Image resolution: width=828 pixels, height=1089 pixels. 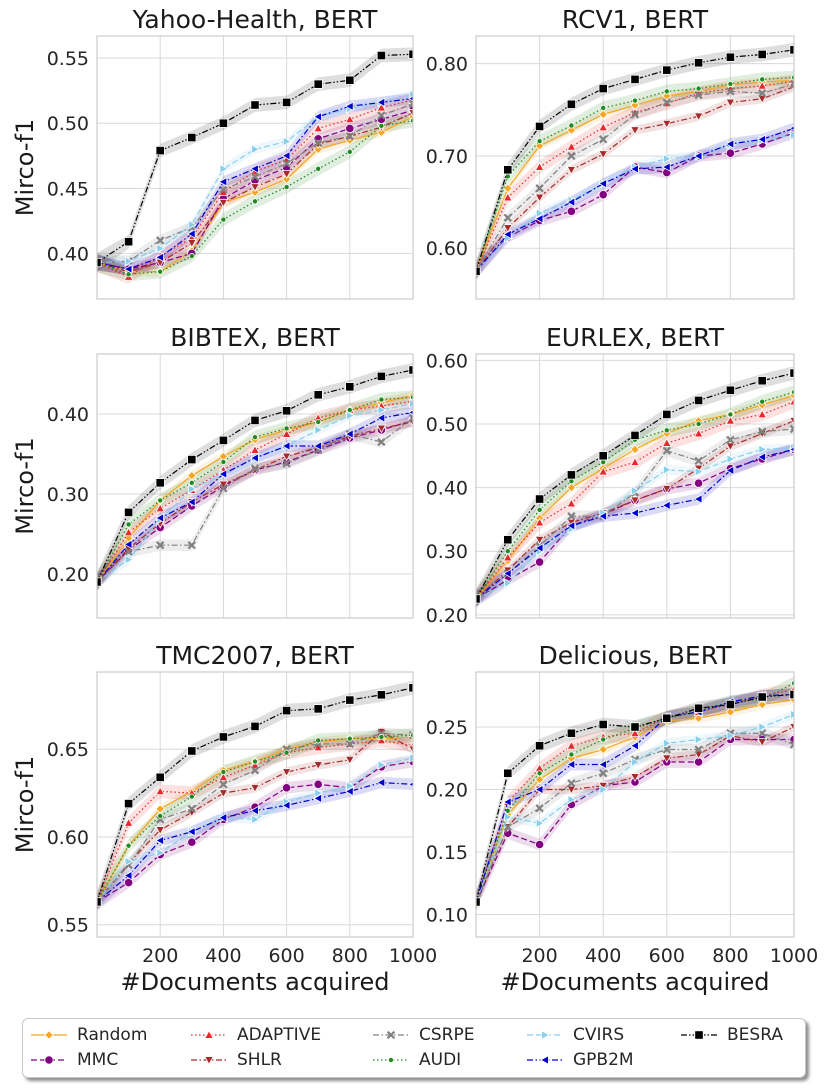 I want to click on ytick-label: 0.40, so click(x=68, y=254).